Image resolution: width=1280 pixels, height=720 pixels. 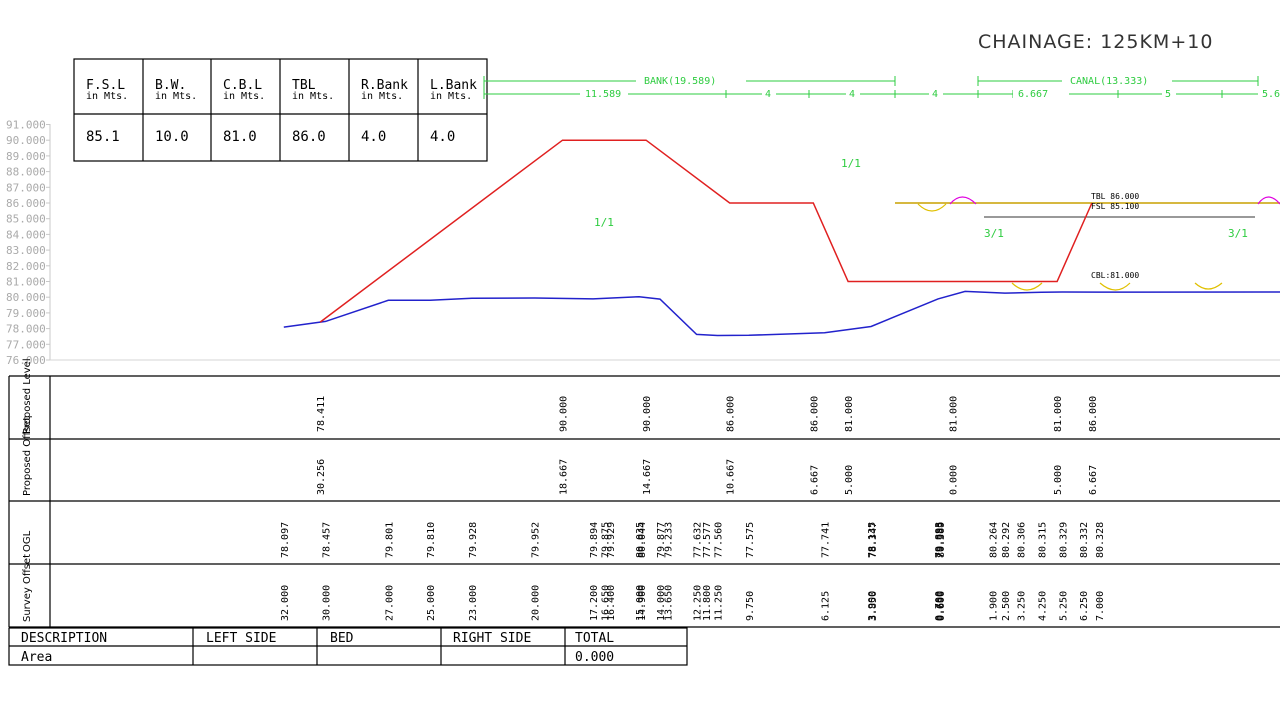 What do you see at coordinates (873, 540) in the screenshot?
I see `ogl-value: 78.347` at bounding box center [873, 540].